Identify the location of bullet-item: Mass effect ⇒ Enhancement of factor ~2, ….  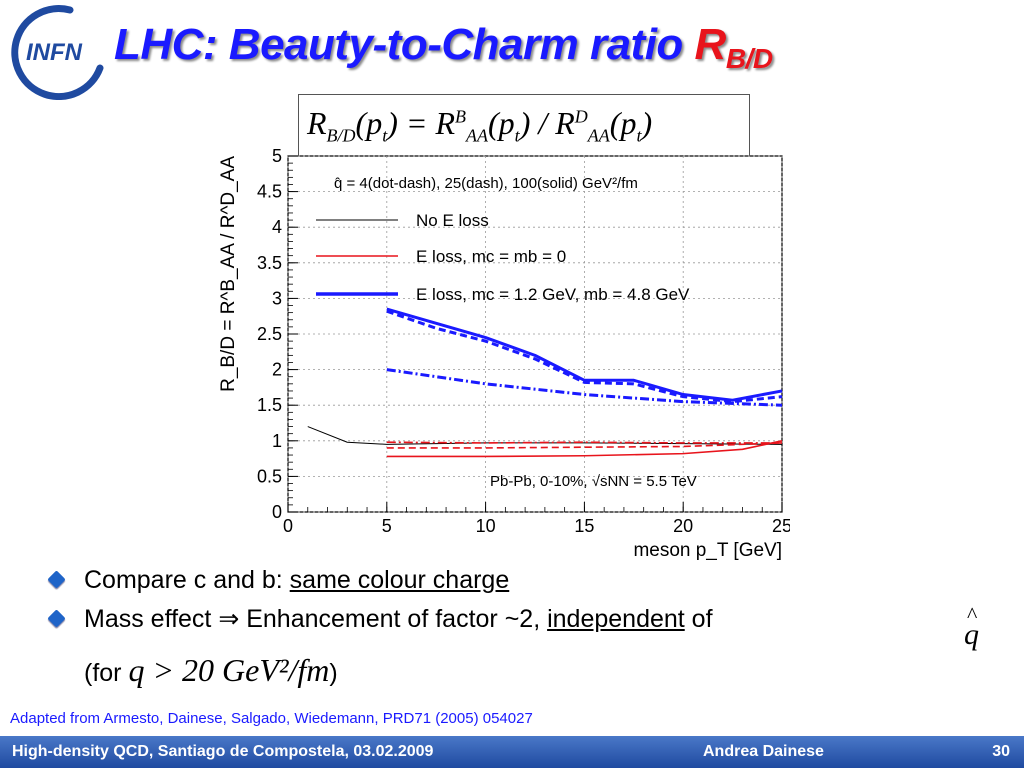
(380, 619).